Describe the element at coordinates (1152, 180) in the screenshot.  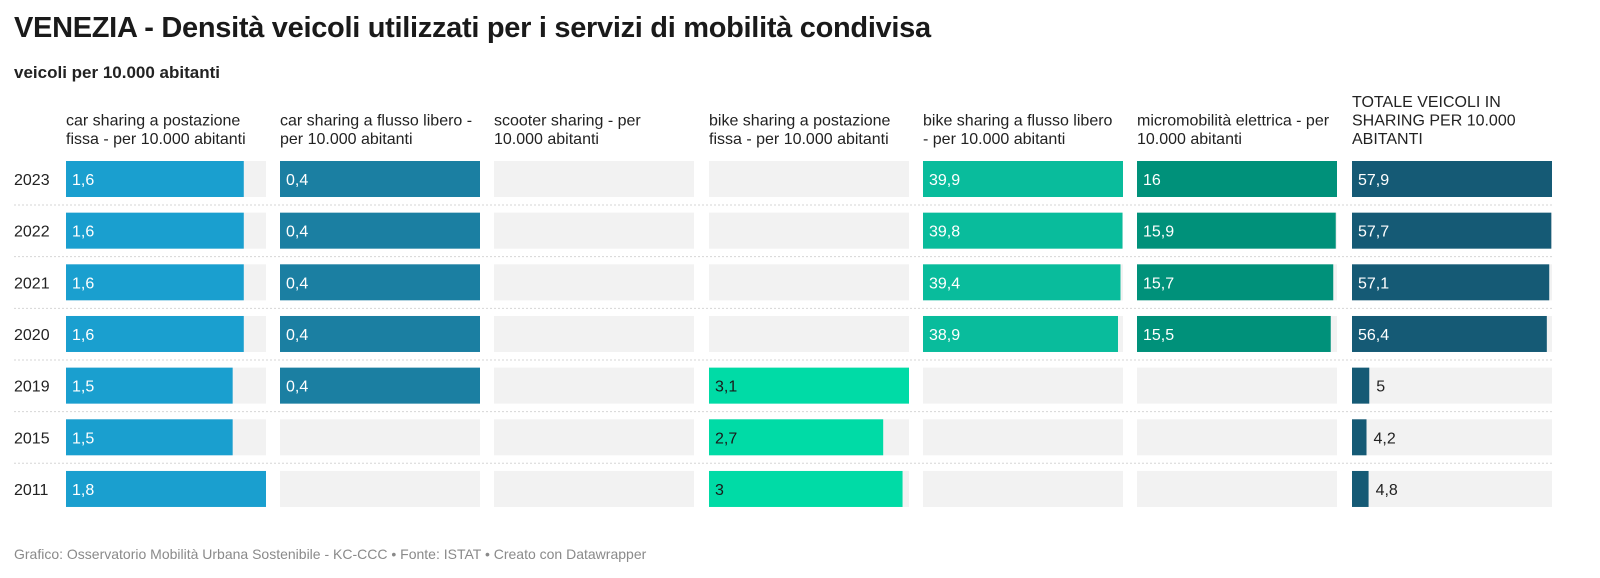
I see `data-label: 16` at that location.